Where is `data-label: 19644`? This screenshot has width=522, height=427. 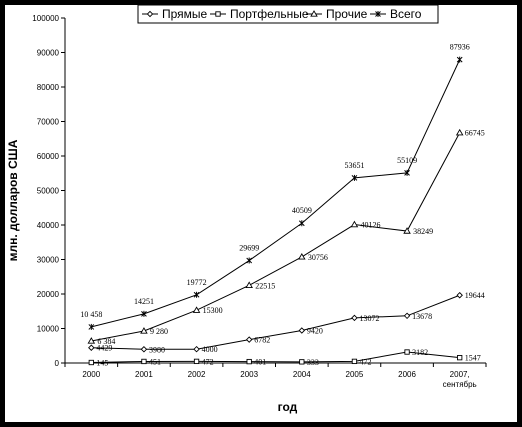 data-label: 19644 is located at coordinates (475, 295).